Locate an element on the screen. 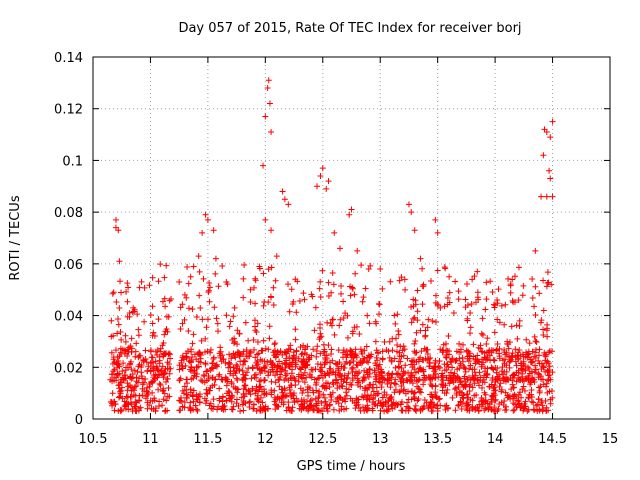 This screenshot has height=480, width=640. y-tick-label: 0.04 is located at coordinates (68, 317).